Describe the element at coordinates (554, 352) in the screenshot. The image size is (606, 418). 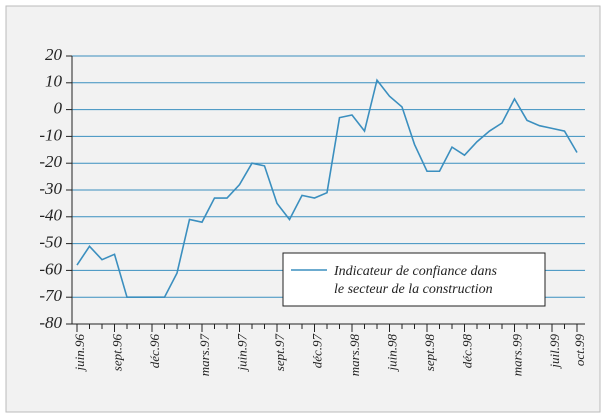
I see `x-tick-label: juil.99` at that location.